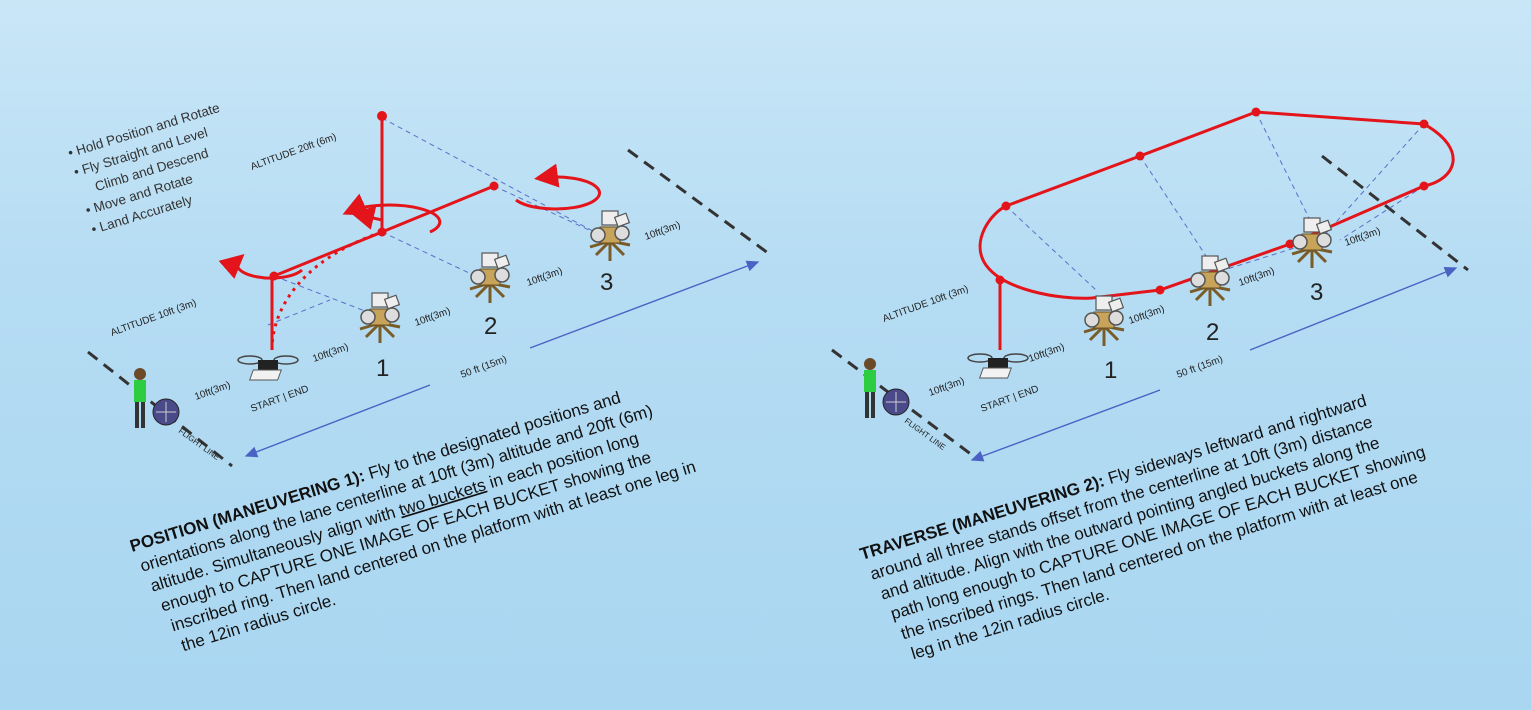 The height and width of the screenshot is (710, 1531). Describe the element at coordinates (946, 387) in the screenshot. I see `dist-label-r1: 10ft(3m)` at that location.